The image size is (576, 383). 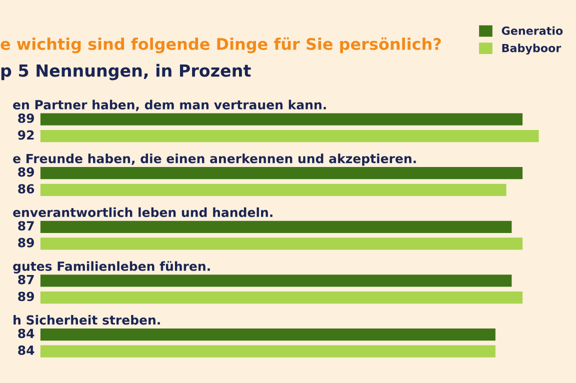 I want to click on y-tick-label: enverantwortlich leben und handeln., so click(x=142, y=212).